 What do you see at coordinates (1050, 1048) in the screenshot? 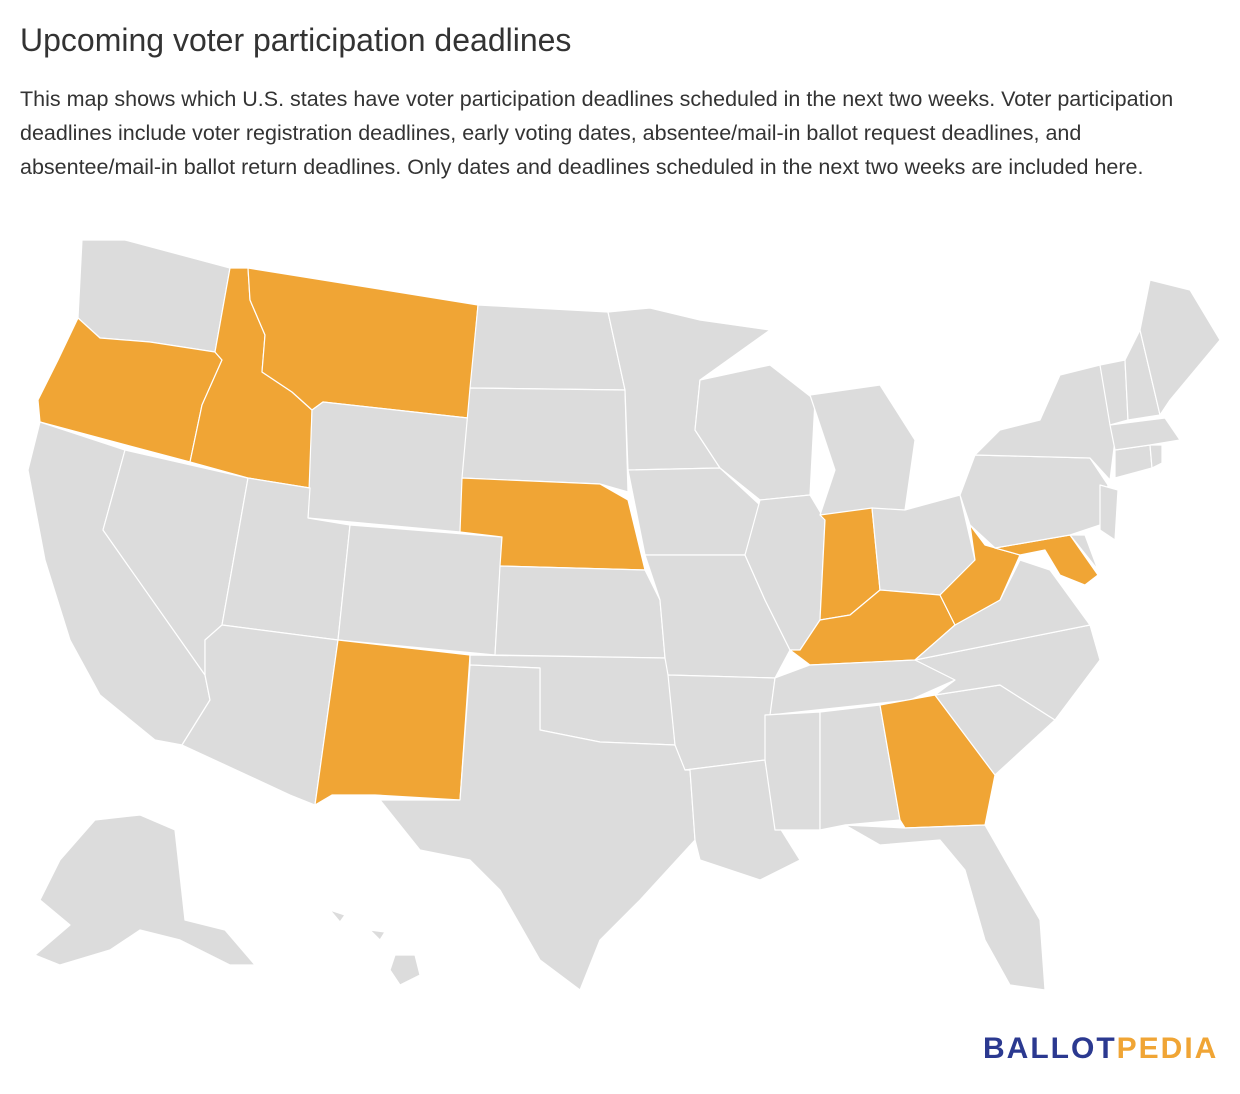
I see `logo-part-ballot: BALLOT` at bounding box center [1050, 1048].